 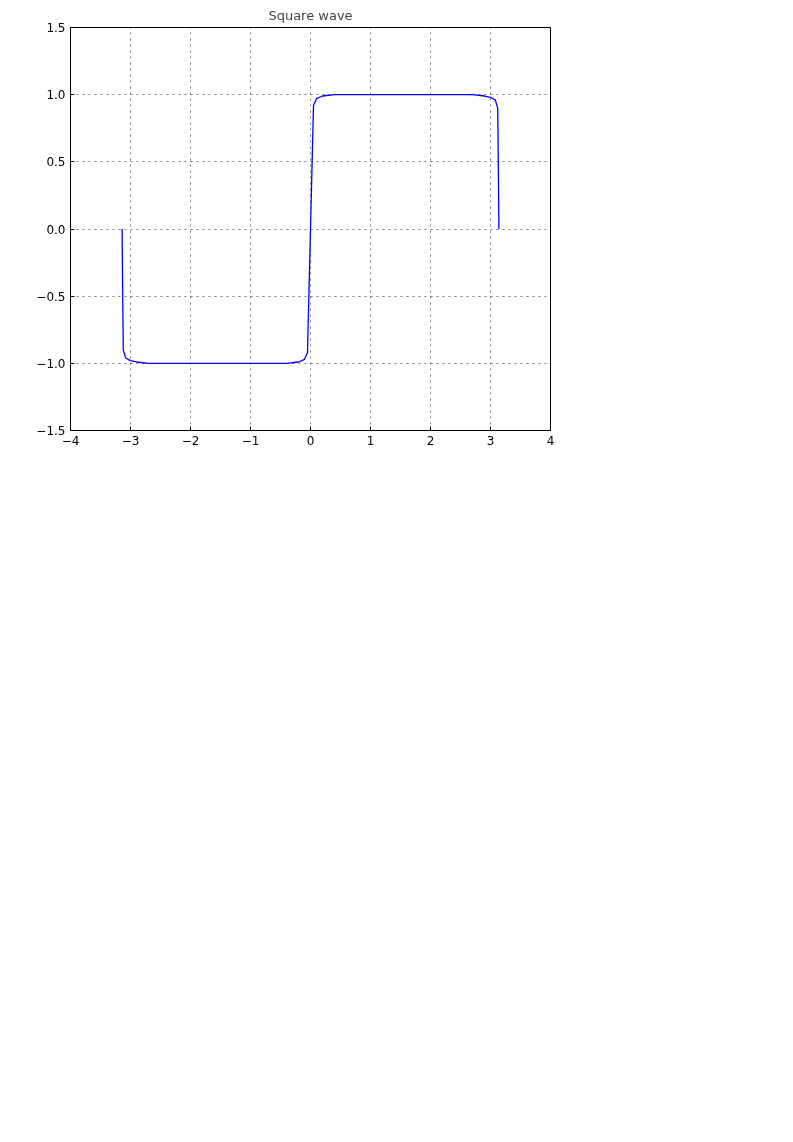 I want to click on y-tick-label: 1.0, so click(x=56, y=95).